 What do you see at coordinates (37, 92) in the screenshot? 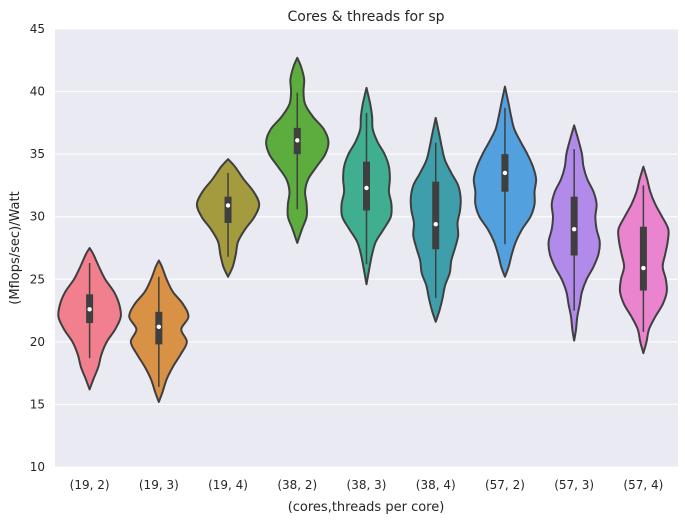
I see `y-tick-label: 40` at bounding box center [37, 92].